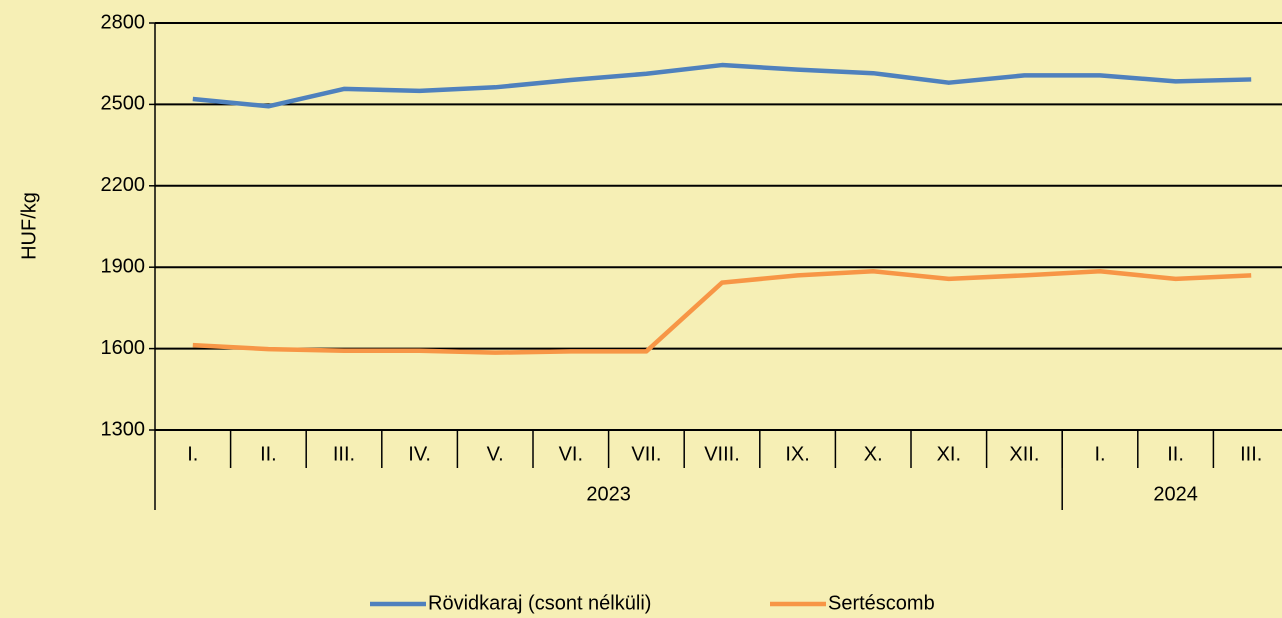 This screenshot has height=618, width=1282. I want to click on x-tick-label: V., so click(495, 454).